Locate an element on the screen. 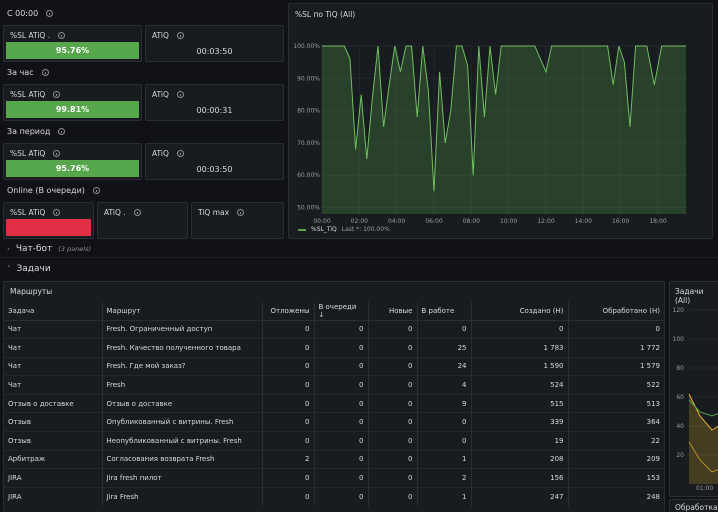  cell-task: Чат is located at coordinates (53, 366).